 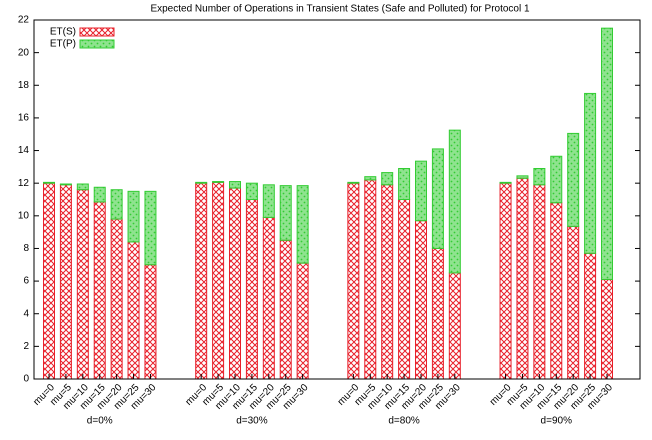 What do you see at coordinates (100, 421) in the screenshot?
I see `group-label: d=0%` at bounding box center [100, 421].